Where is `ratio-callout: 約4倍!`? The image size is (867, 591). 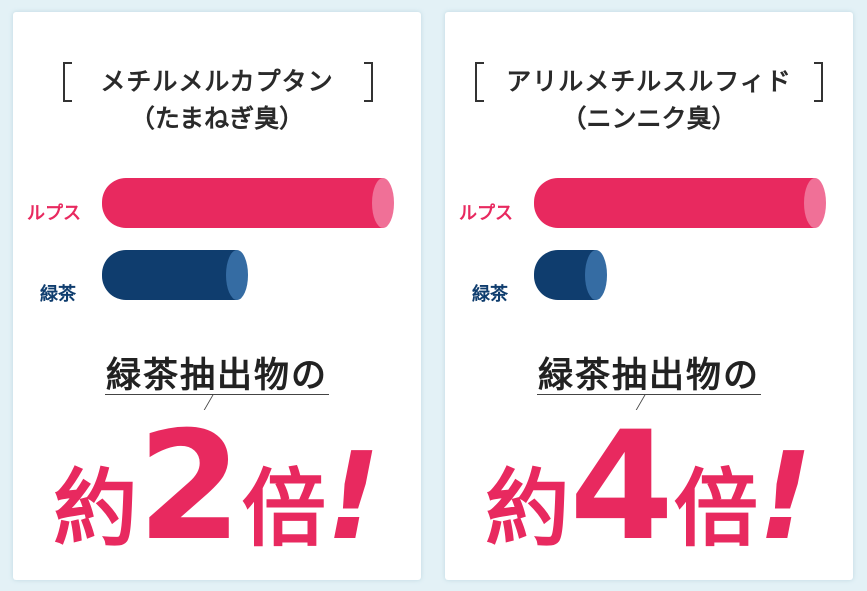 ratio-callout: 約4倍! is located at coordinates (649, 487).